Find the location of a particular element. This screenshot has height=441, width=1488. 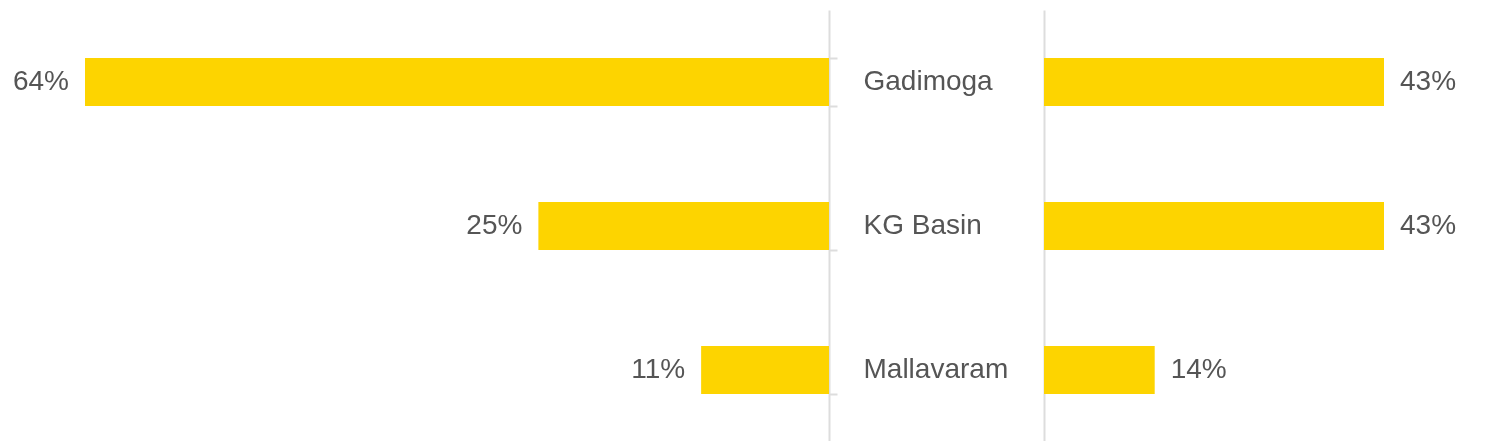

data-label: 14% is located at coordinates (1198, 368).